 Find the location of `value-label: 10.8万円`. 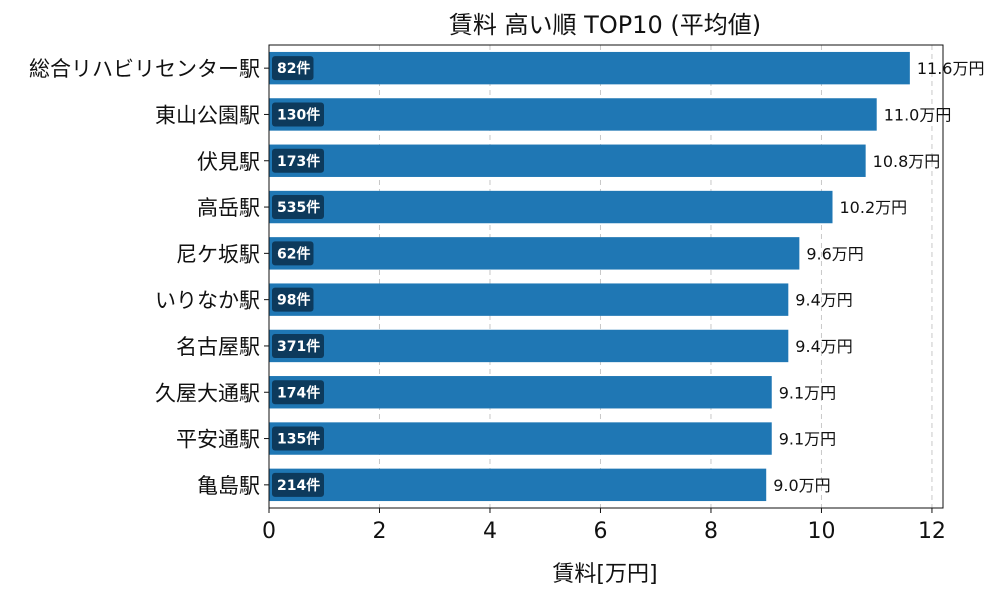

value-label: 10.8万円 is located at coordinates (907, 161).